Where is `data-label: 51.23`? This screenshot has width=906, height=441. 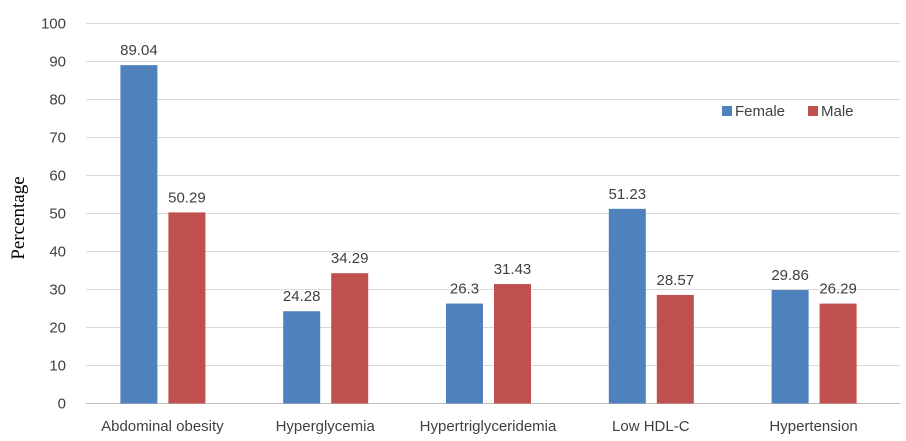 data-label: 51.23 is located at coordinates (628, 194).